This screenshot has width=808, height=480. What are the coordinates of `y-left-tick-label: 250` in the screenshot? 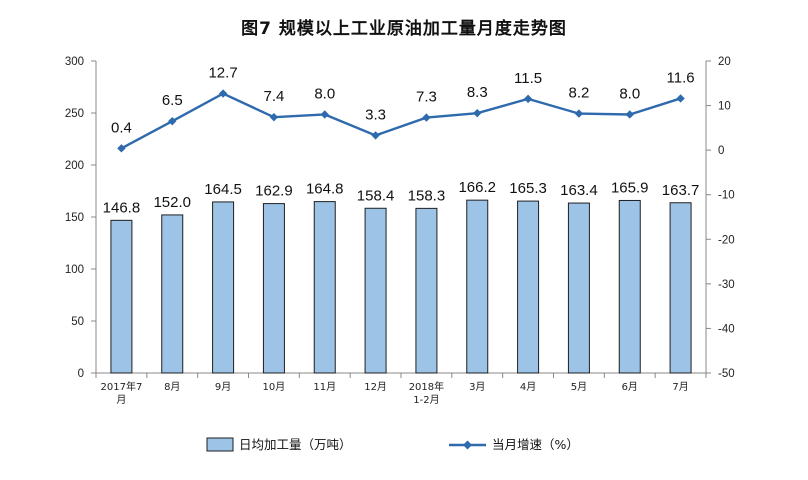 It's located at (74, 114).